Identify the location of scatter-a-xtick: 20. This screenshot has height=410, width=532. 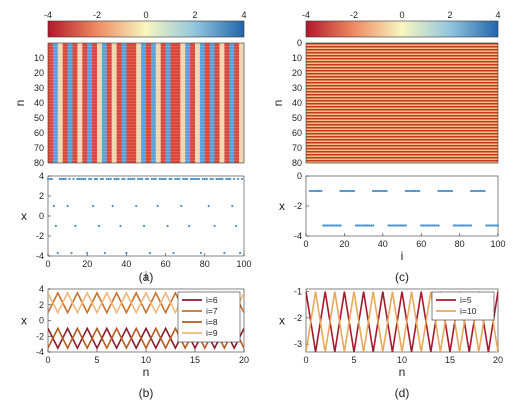
(87, 264).